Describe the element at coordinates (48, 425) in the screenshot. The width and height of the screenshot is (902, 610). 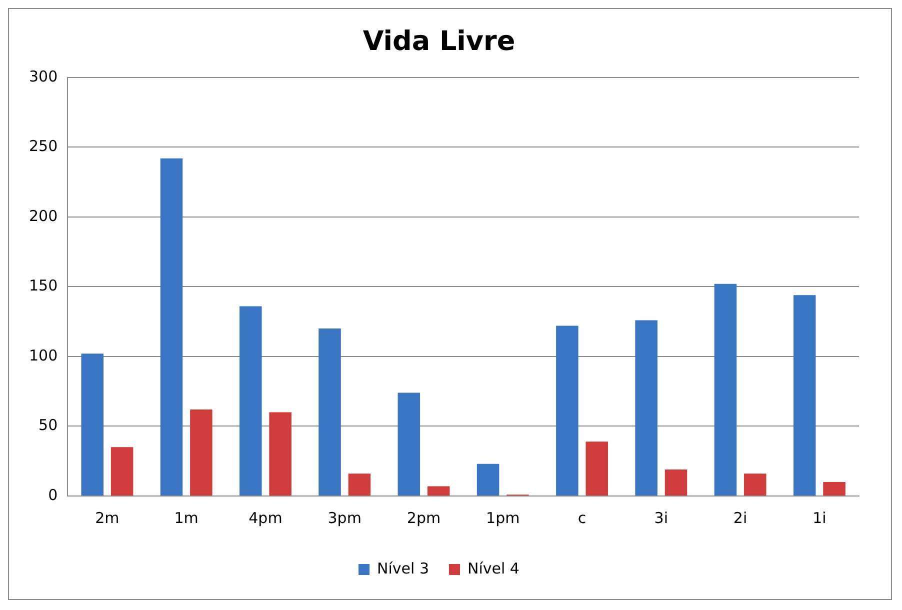
I see `y-tick-label: 50` at that location.